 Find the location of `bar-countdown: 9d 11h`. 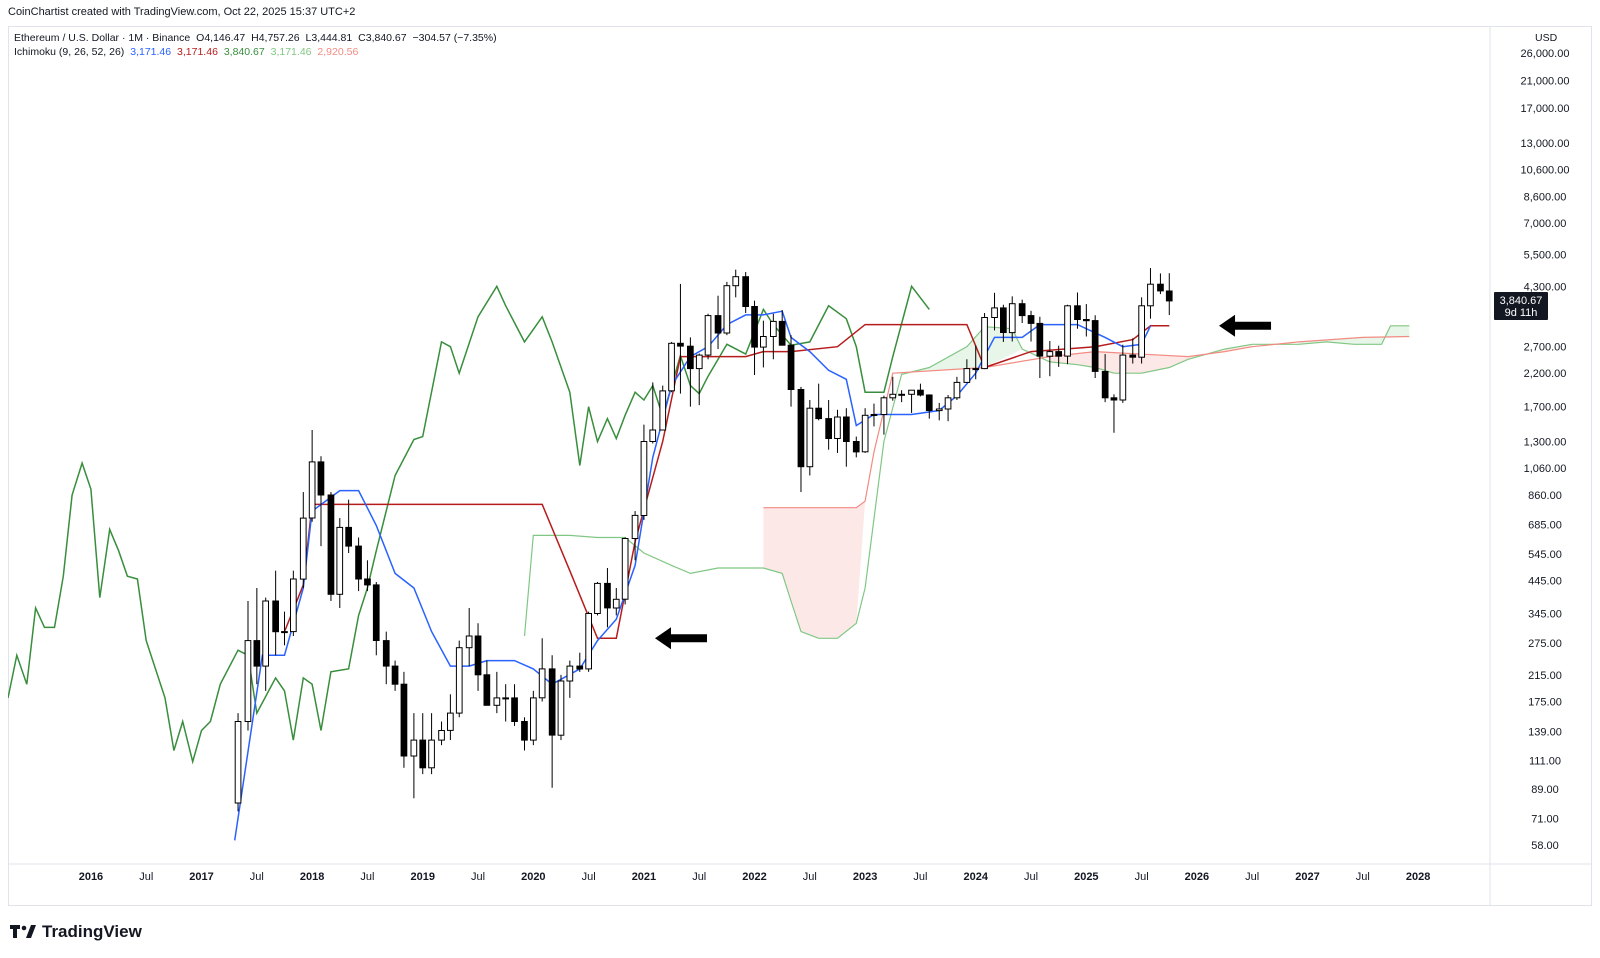

bar-countdown: 9d 11h is located at coordinates (1521, 313).